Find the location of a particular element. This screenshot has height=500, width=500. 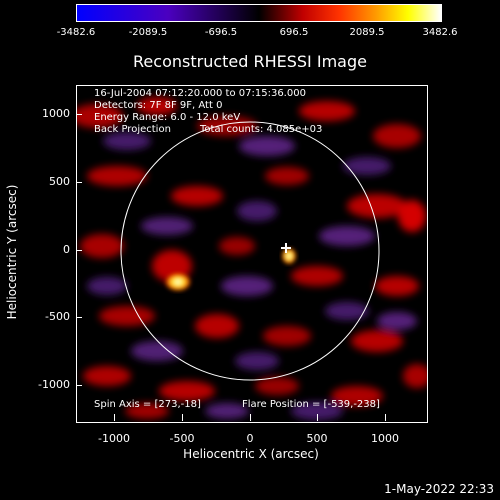

x-tick-label: 0 is located at coordinates (250, 438).